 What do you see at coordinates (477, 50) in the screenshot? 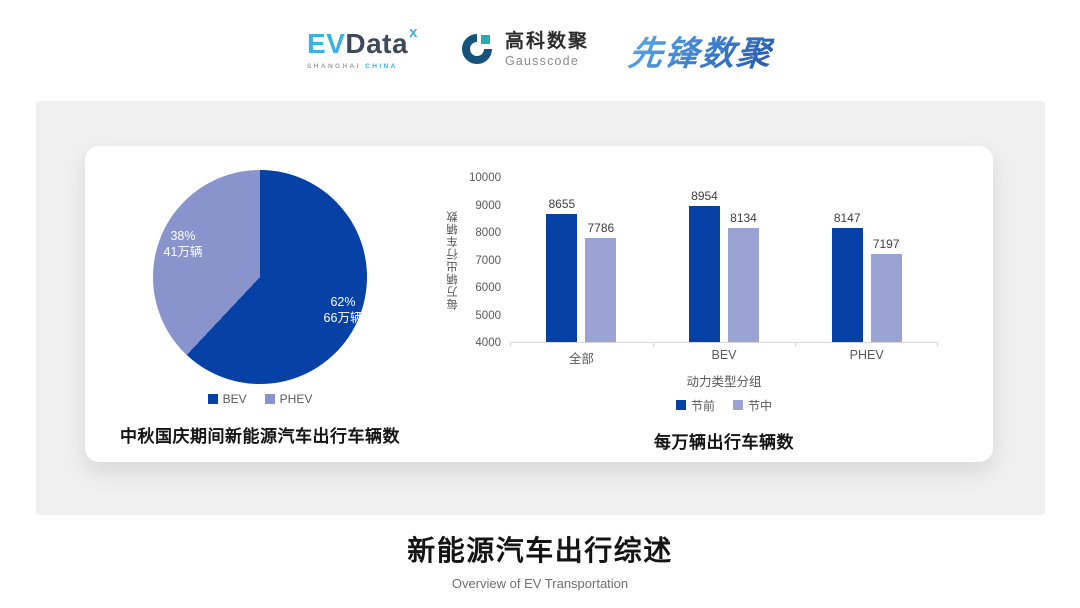
I see `gausscode-g-icon` at bounding box center [477, 50].